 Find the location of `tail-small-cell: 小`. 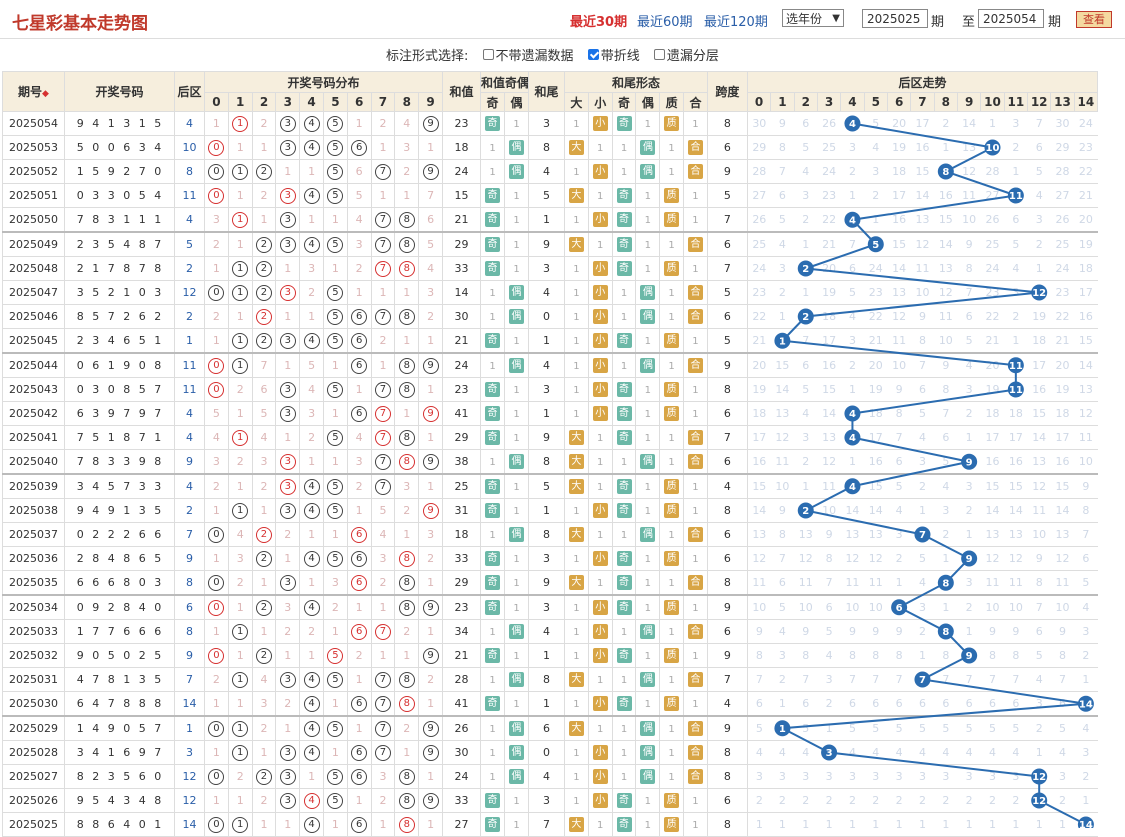

tail-small-cell: 小 is located at coordinates (600, 607).